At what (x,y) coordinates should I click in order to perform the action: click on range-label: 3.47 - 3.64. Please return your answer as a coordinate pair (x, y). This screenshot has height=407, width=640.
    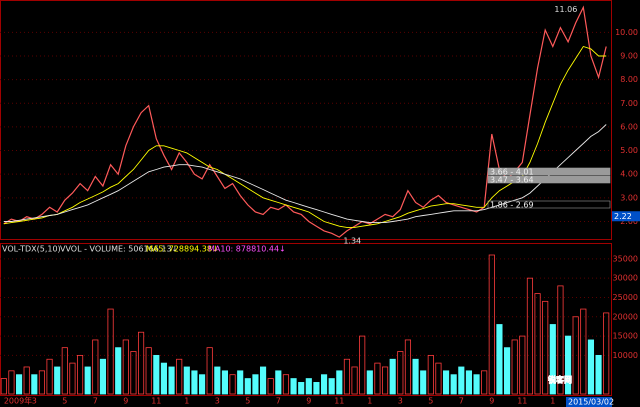
    Looking at the image, I should click on (512, 180).